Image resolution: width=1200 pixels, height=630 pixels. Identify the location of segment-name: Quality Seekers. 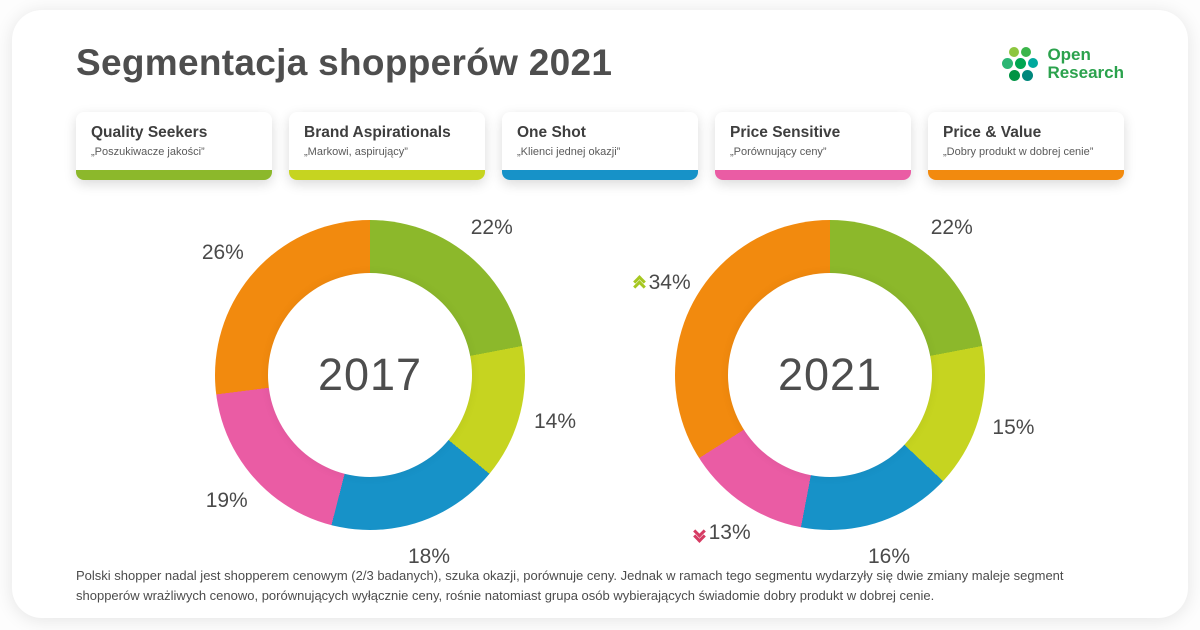
(149, 132).